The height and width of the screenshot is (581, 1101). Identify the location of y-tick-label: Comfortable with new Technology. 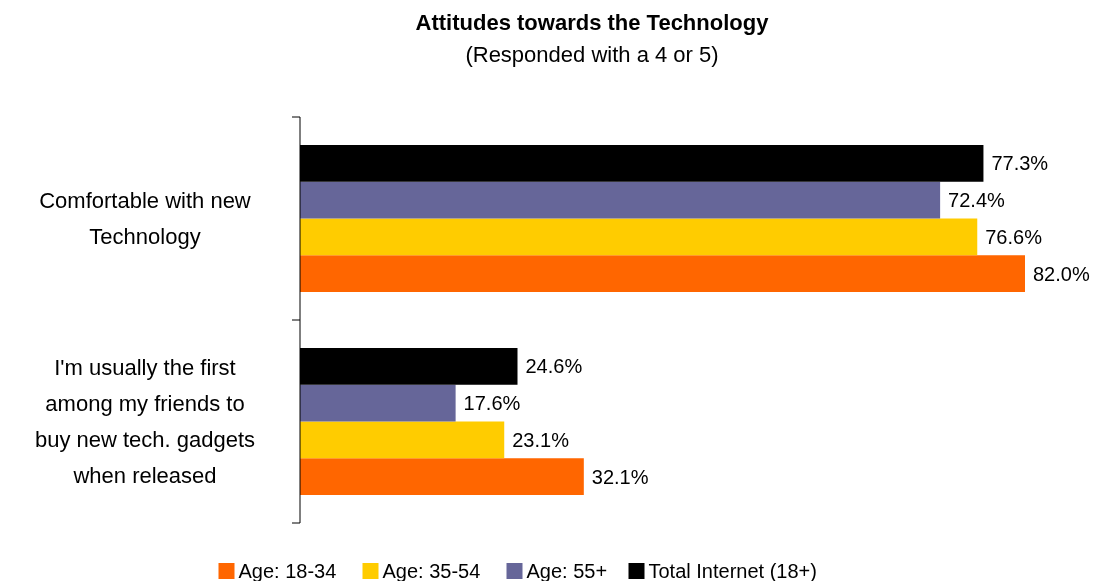
(145, 219).